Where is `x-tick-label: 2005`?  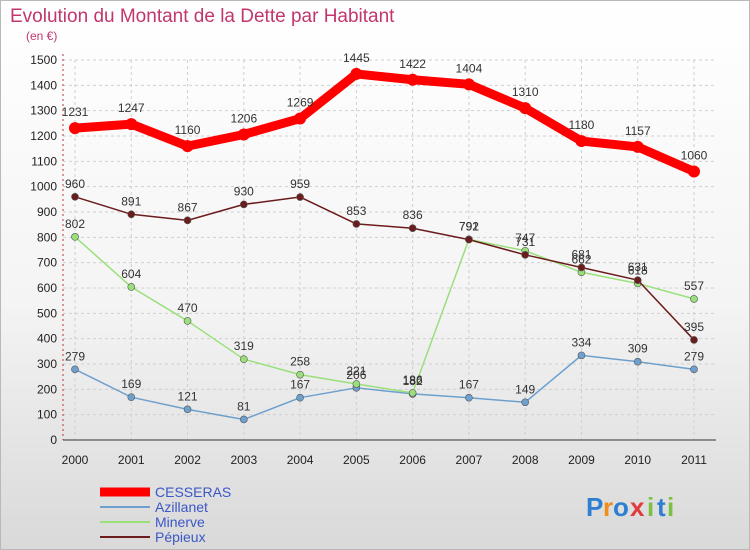 x-tick-label: 2005 is located at coordinates (356, 460).